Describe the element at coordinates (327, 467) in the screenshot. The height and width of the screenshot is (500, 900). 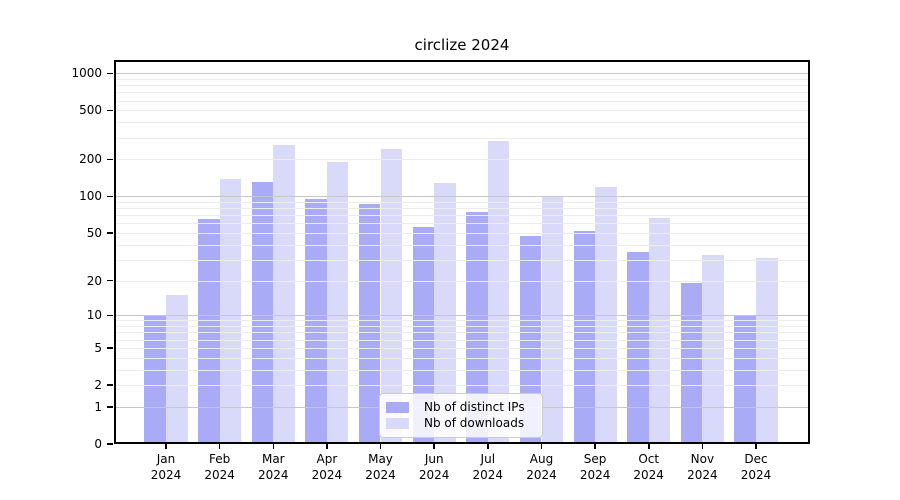
I see `x-tick-label-apr: Apr 2024` at that location.